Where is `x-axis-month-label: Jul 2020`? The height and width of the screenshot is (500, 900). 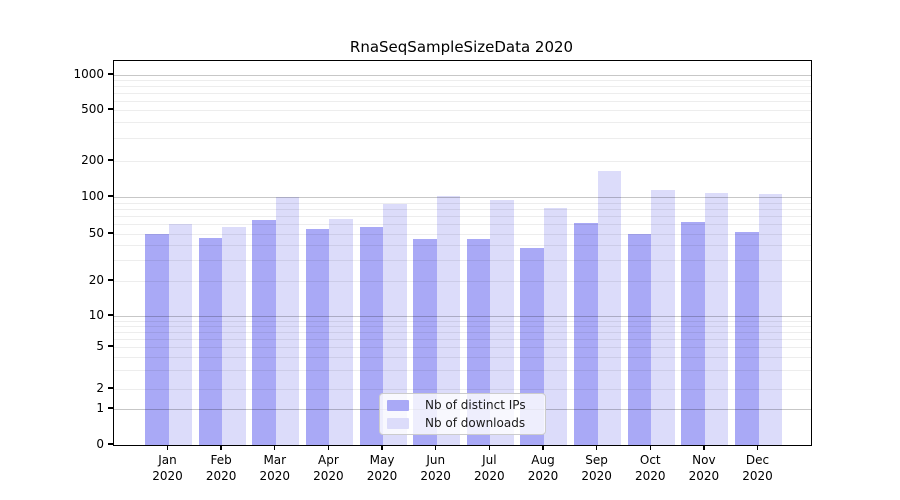
x-axis-month-label: Jul 2020 is located at coordinates (489, 468).